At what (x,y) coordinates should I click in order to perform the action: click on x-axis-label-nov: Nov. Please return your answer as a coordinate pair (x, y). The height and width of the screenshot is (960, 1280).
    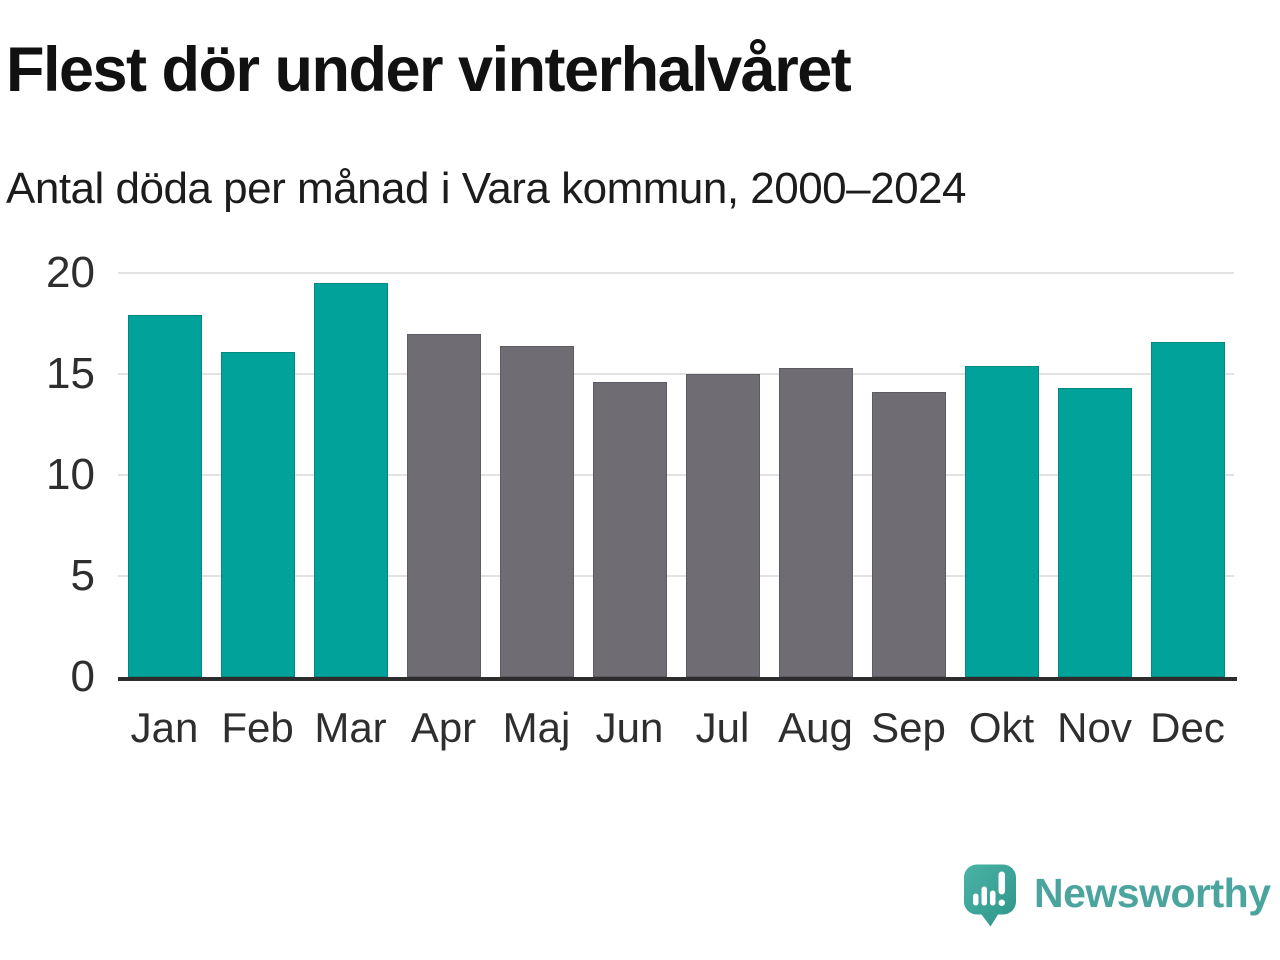
    Looking at the image, I should click on (1094, 727).